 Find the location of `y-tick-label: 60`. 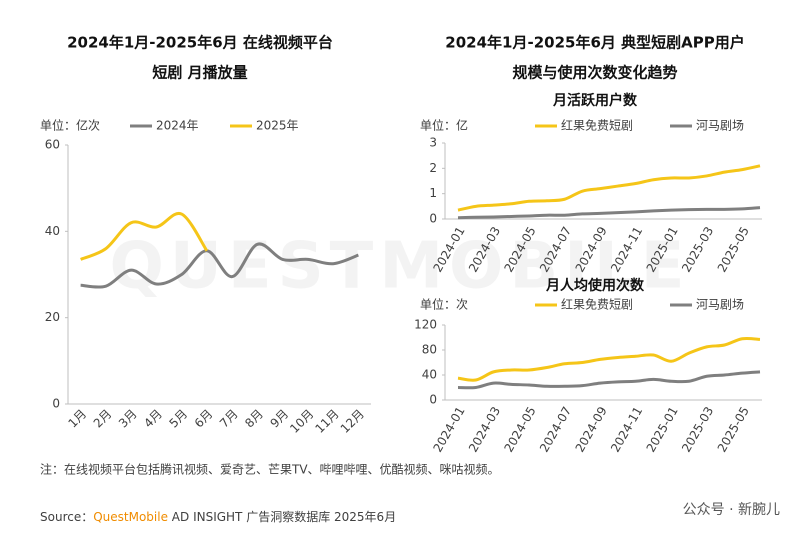

y-tick-label: 60 is located at coordinates (52, 145).